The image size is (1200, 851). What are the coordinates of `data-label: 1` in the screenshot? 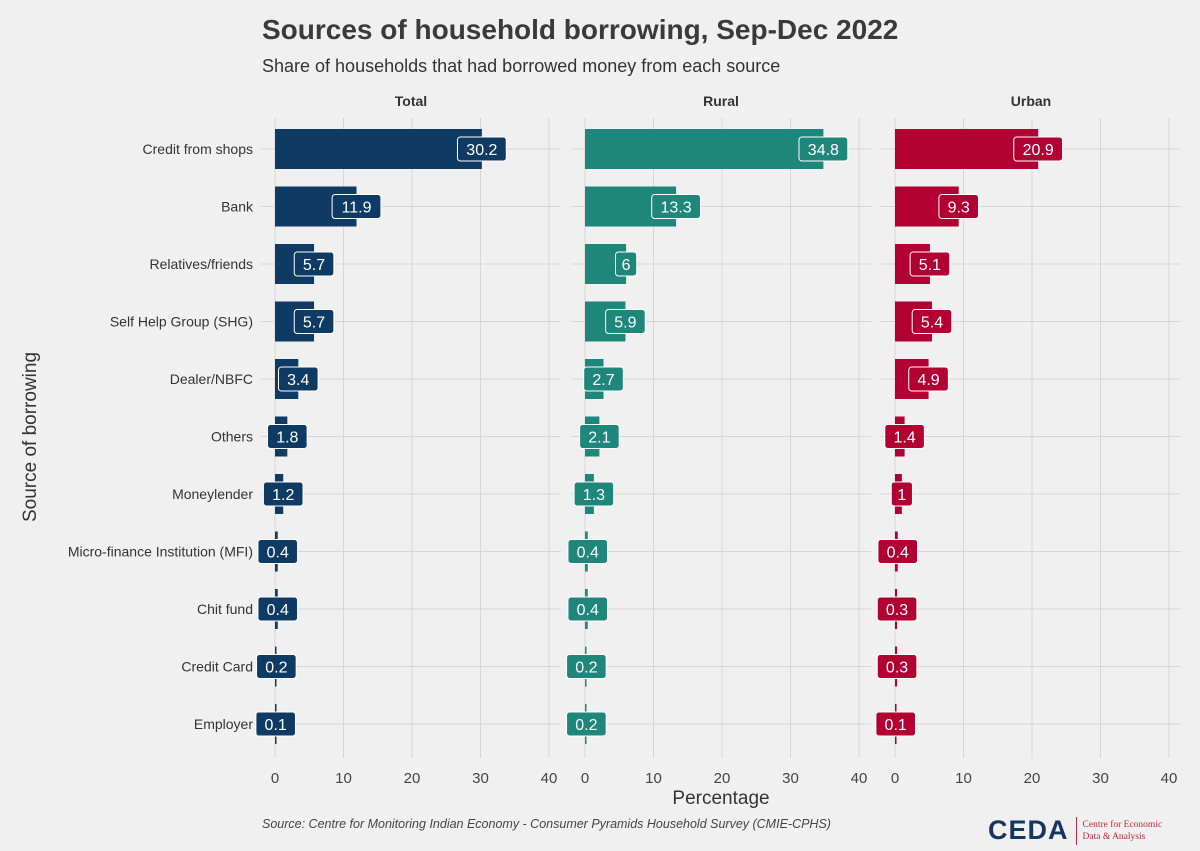 It's located at (901, 495).